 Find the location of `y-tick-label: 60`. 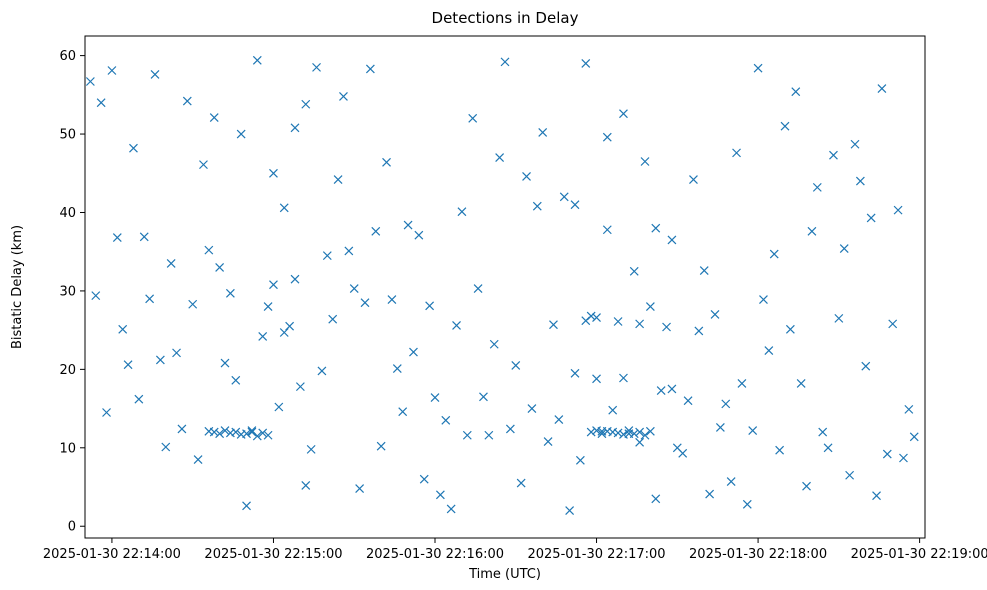

y-tick-label: 60 is located at coordinates (67, 56).